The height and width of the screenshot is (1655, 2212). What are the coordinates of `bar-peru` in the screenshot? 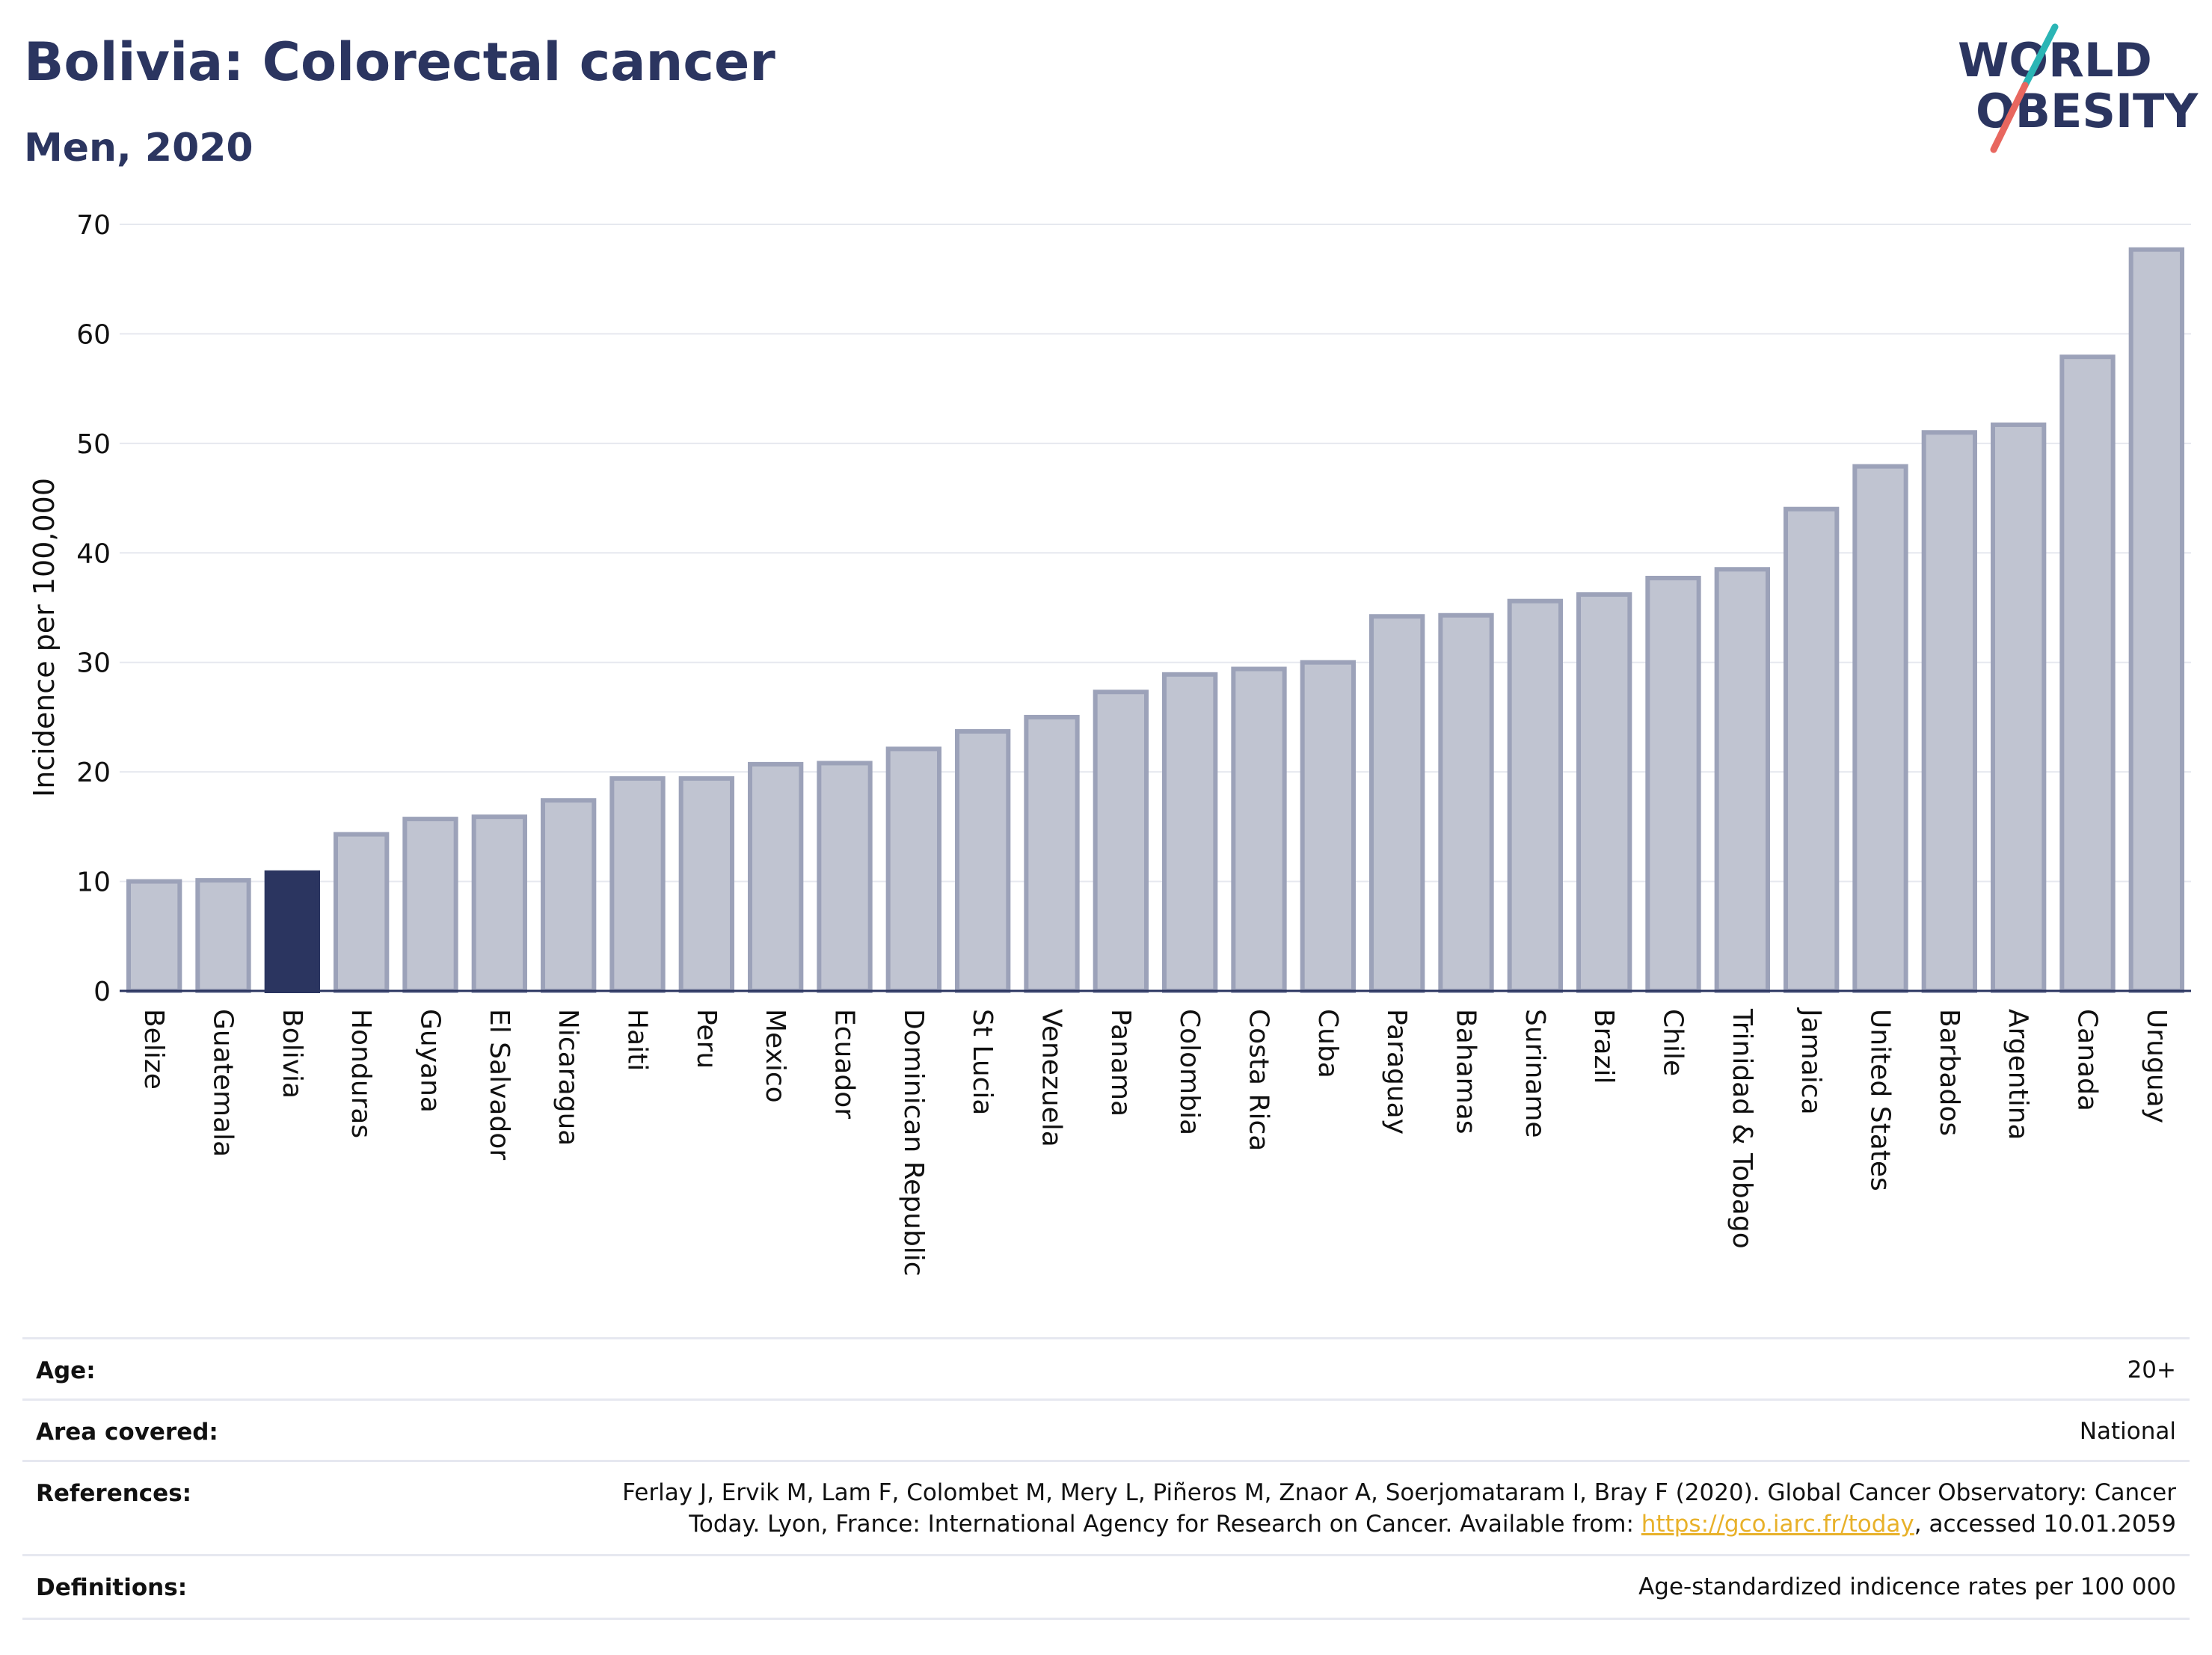 It's located at (706, 885).